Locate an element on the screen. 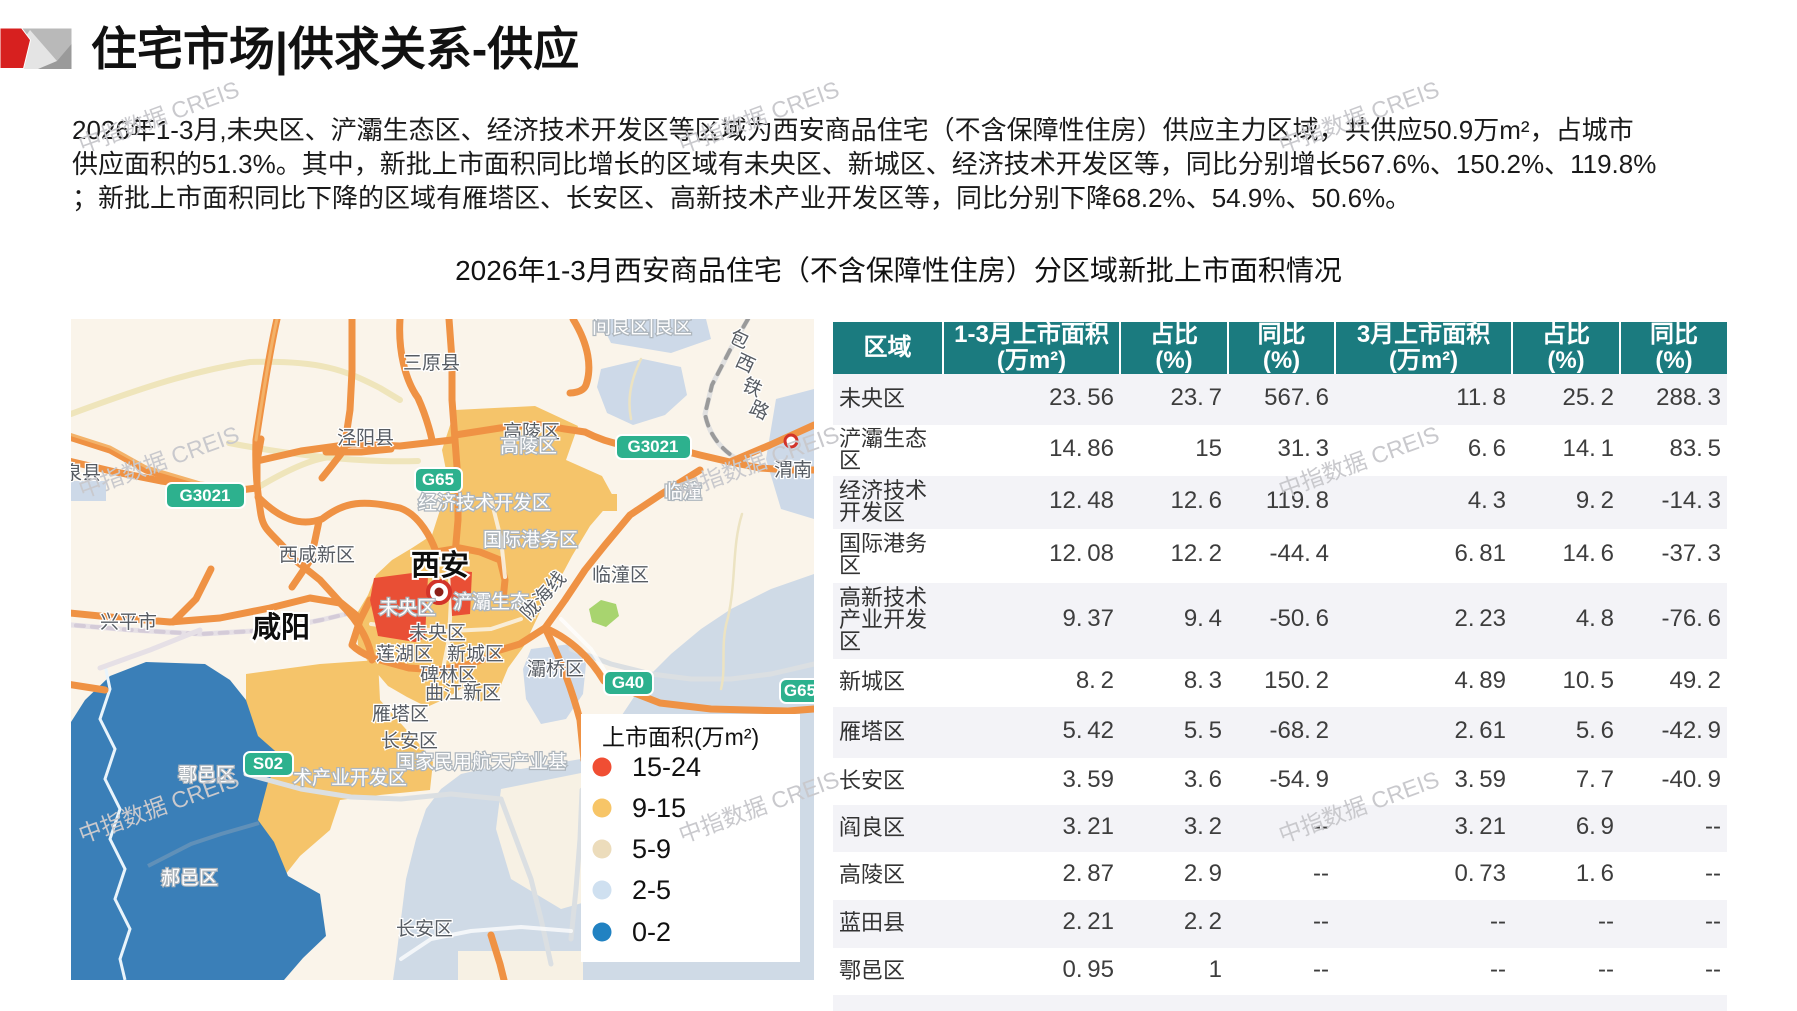 The image size is (1797, 1011). svg-text: 咸阳 is located at coordinates (281, 627).